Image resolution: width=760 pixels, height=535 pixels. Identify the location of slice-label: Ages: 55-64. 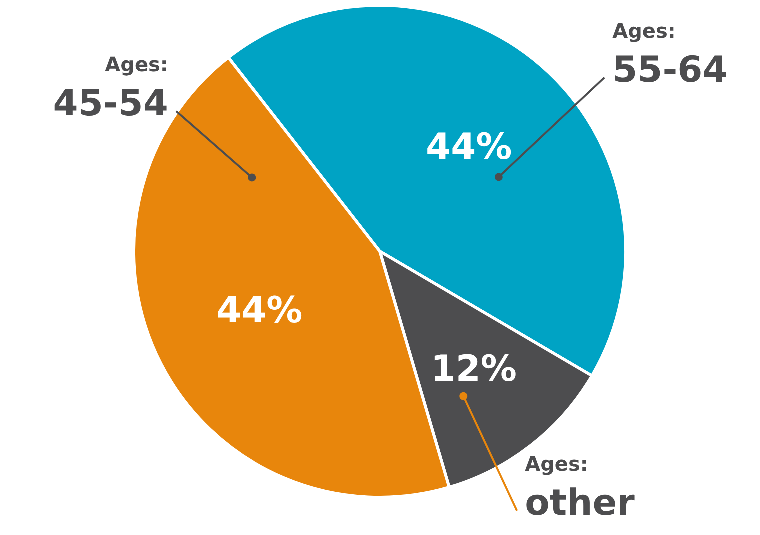
(670, 54).